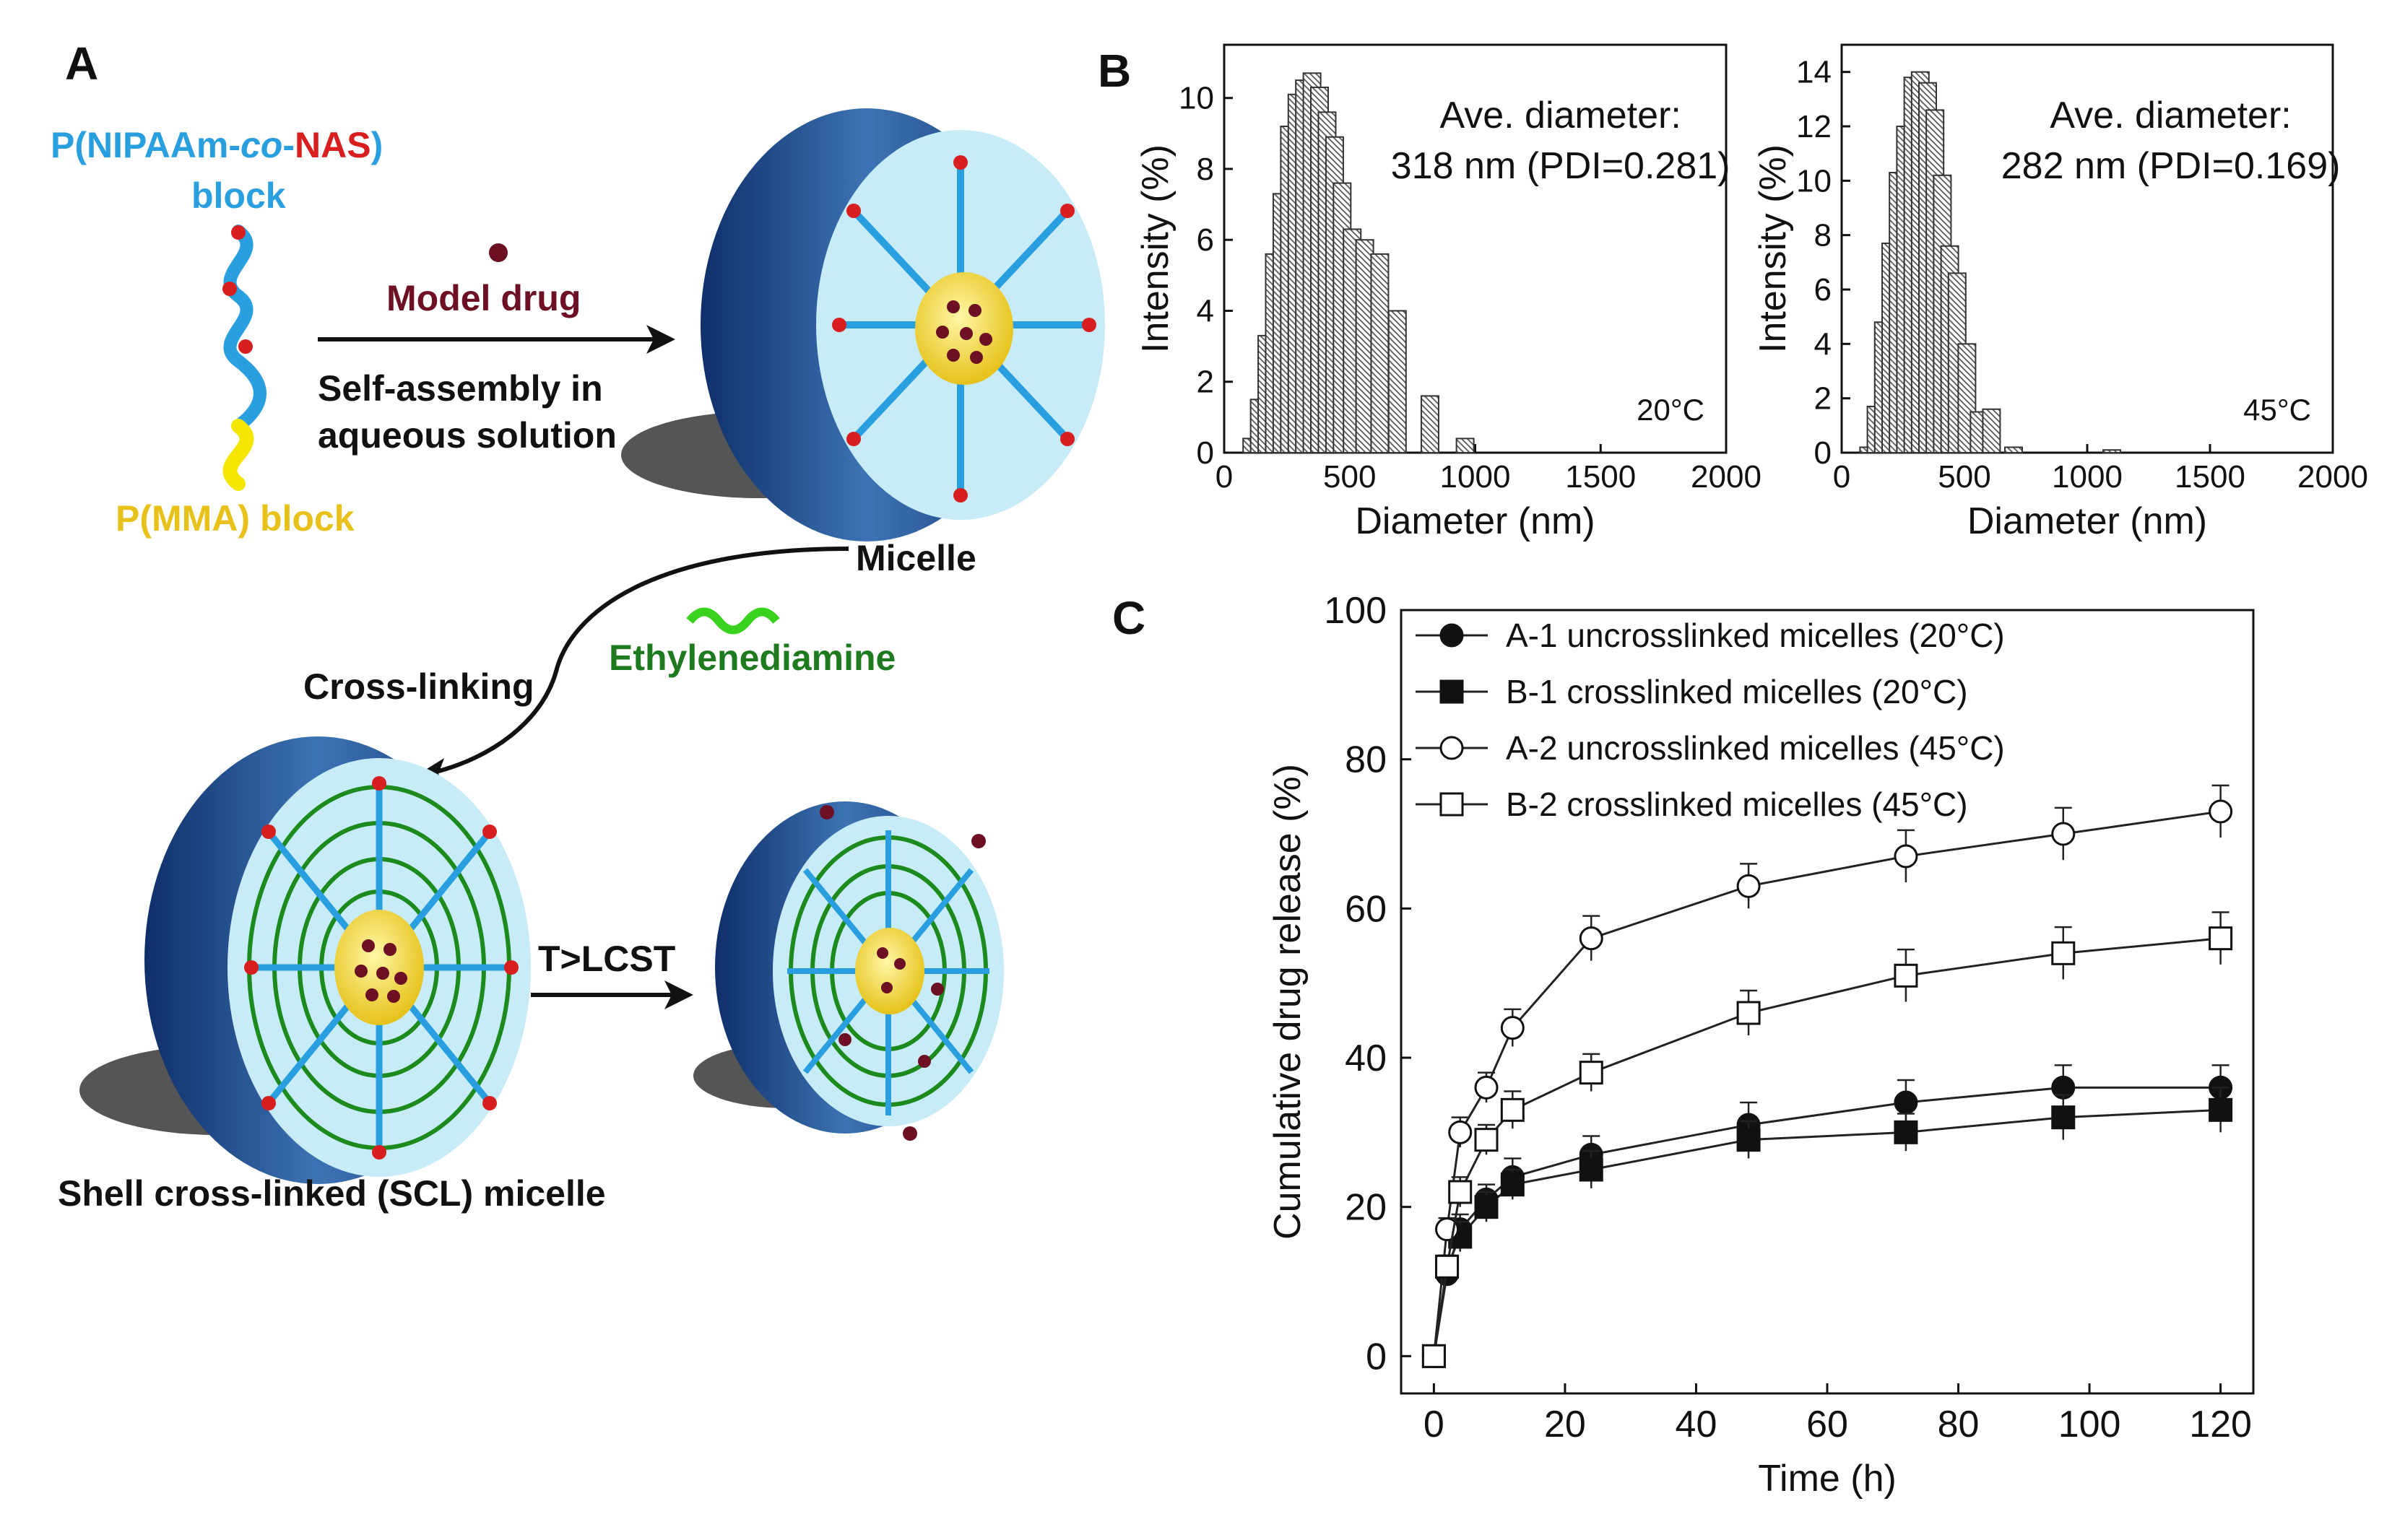 Image resolution: width=2405 pixels, height=1540 pixels. I want to click on x-tick-label: 40, so click(1696, 1424).